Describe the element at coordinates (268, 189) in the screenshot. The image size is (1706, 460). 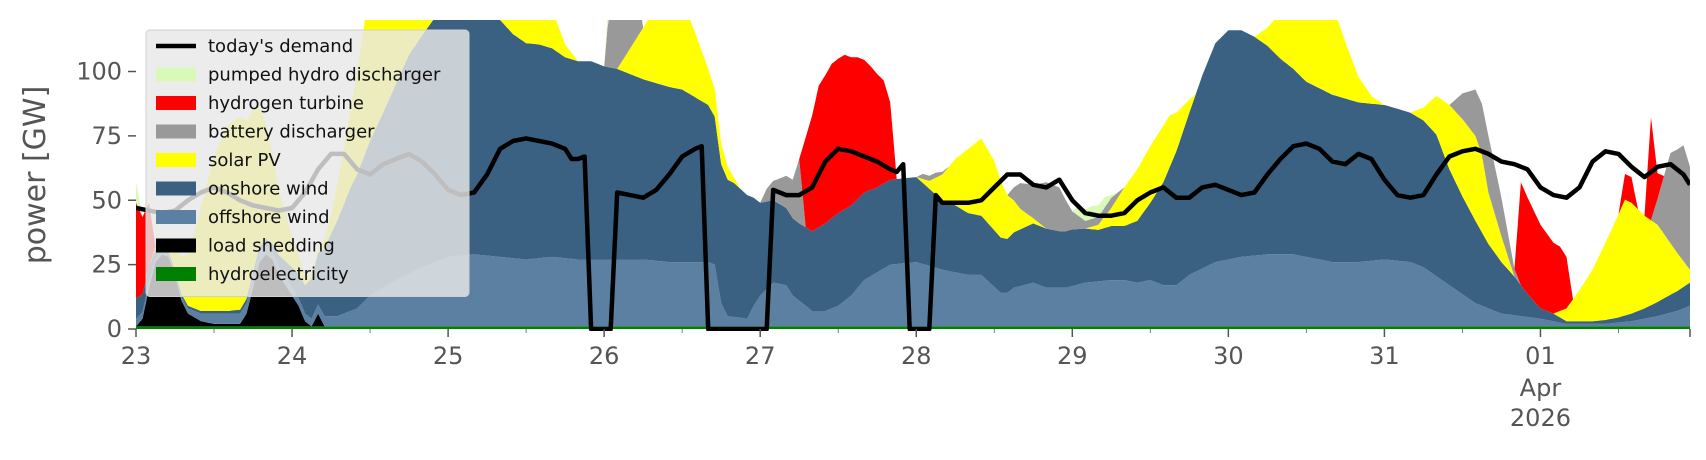
I see `legend-label: onshore wind` at that location.